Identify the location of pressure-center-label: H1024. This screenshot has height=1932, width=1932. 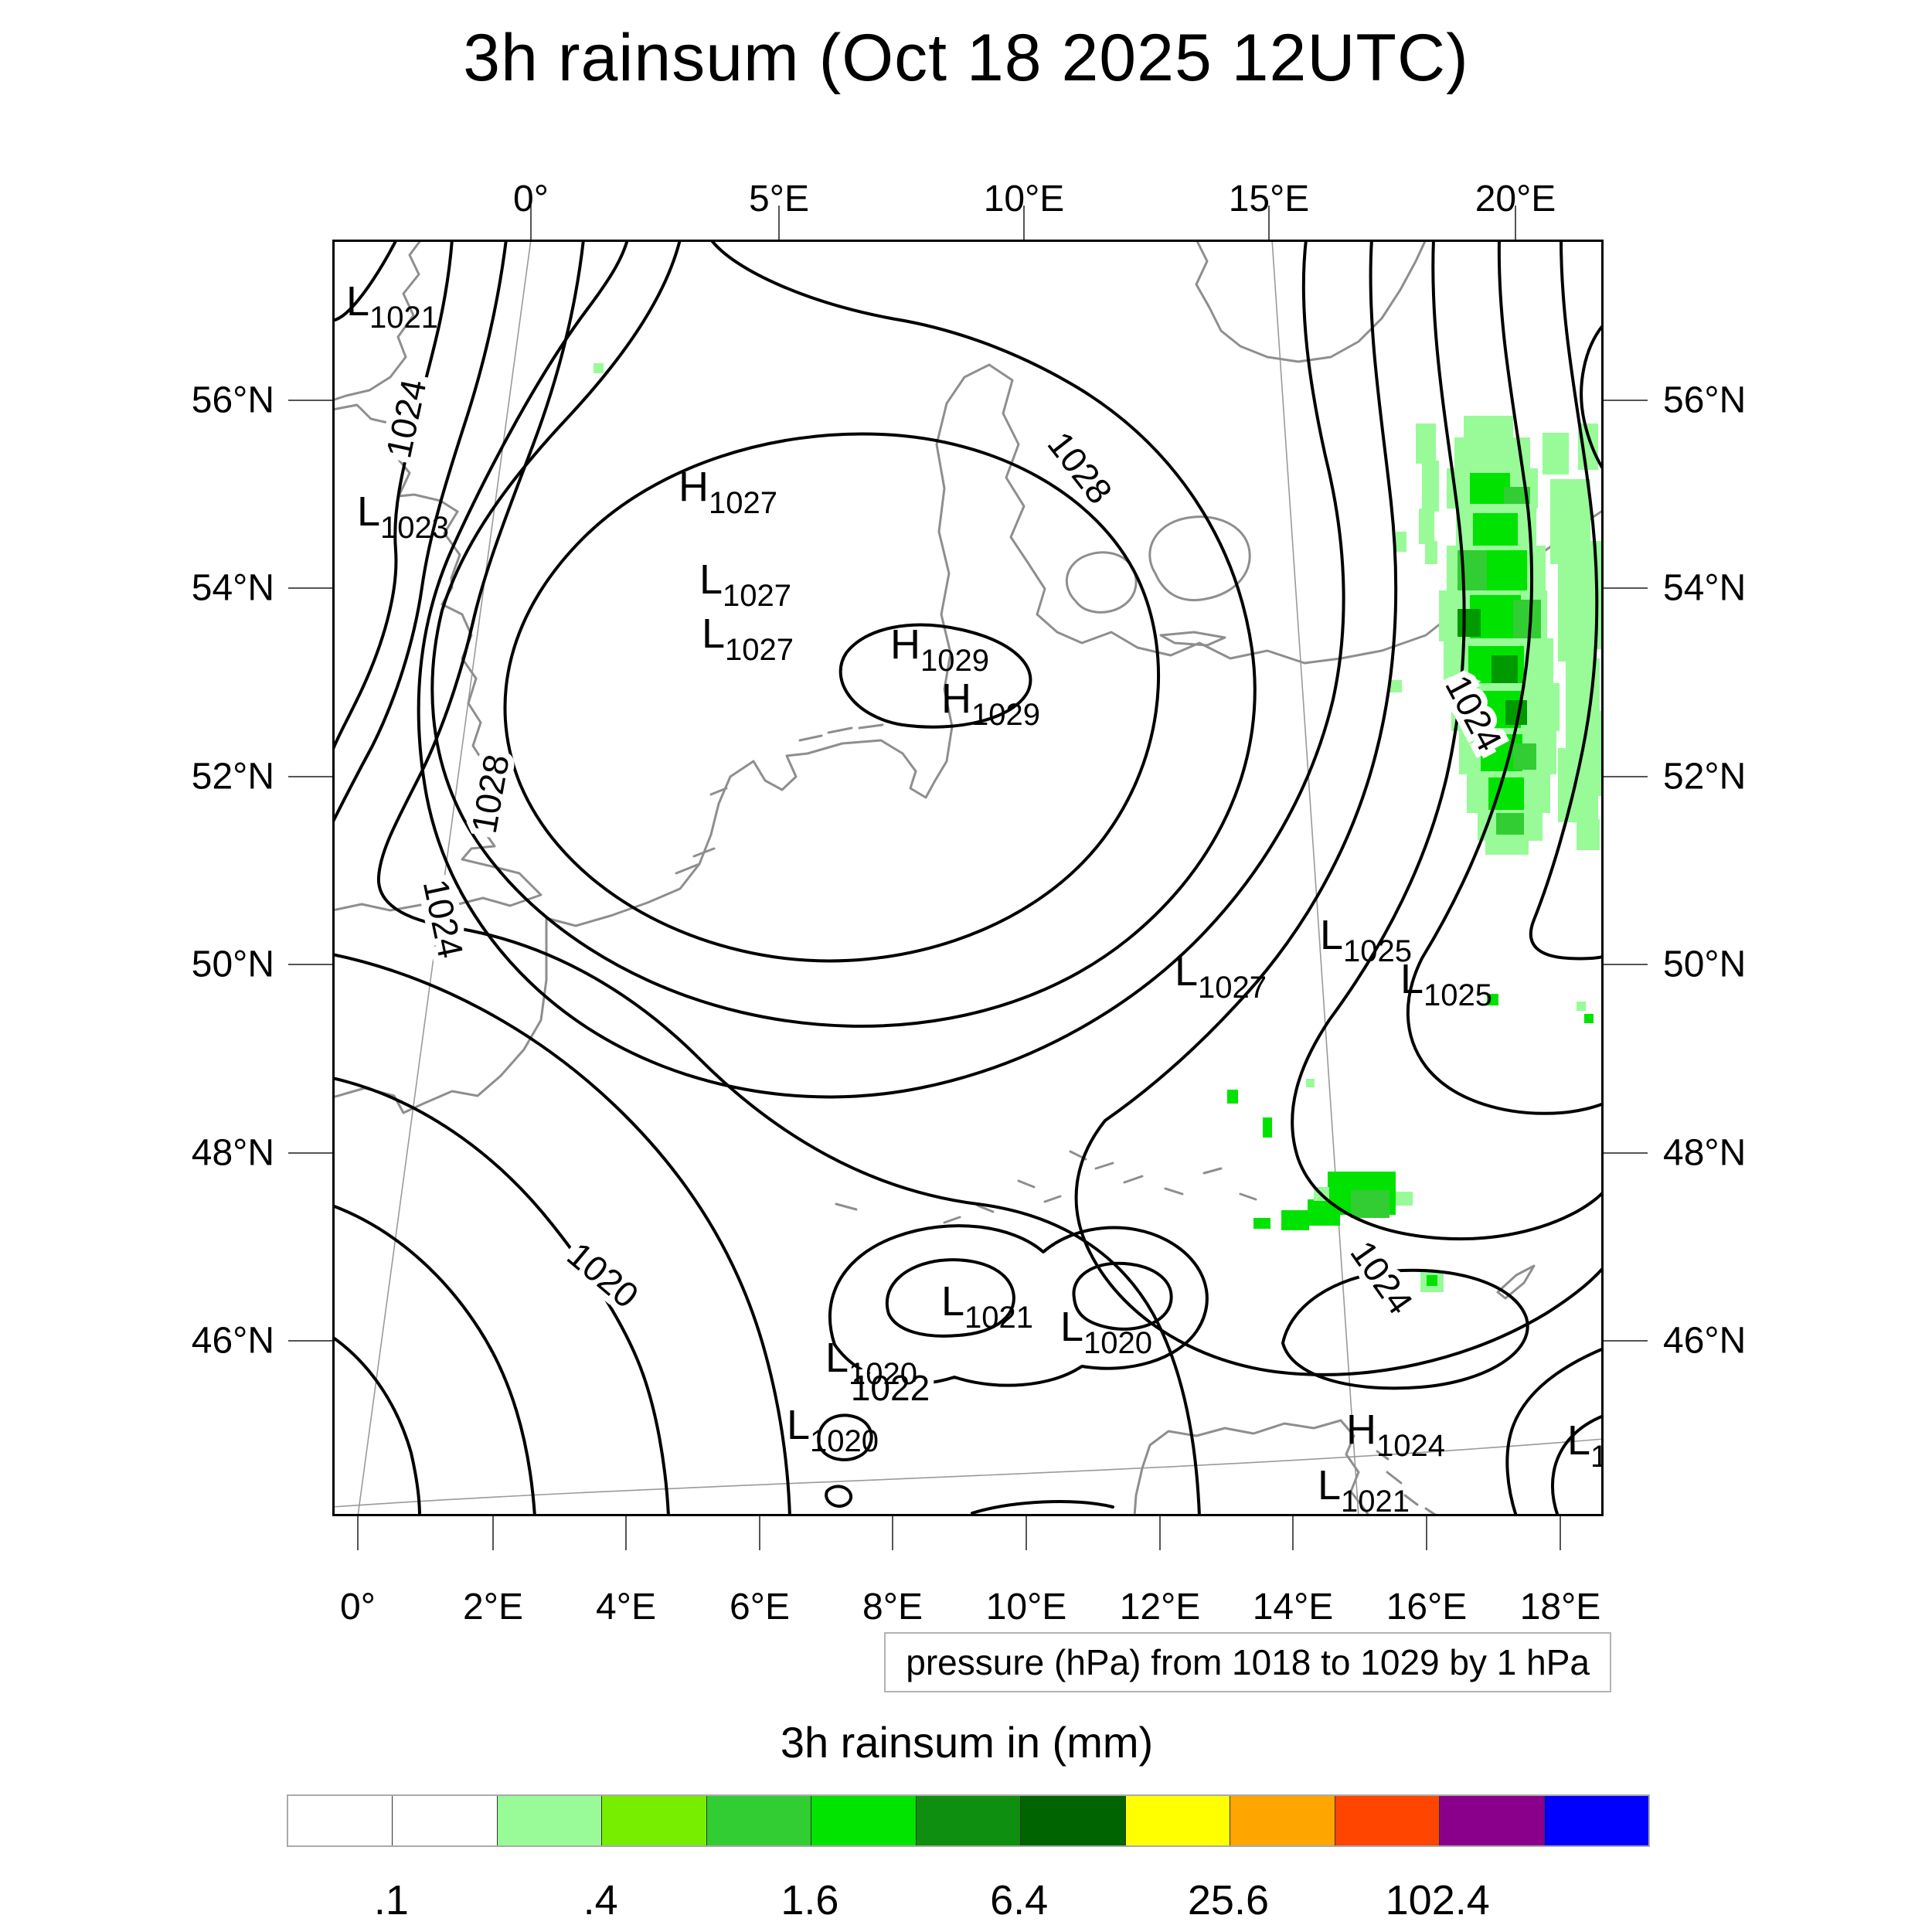
(1396, 1434).